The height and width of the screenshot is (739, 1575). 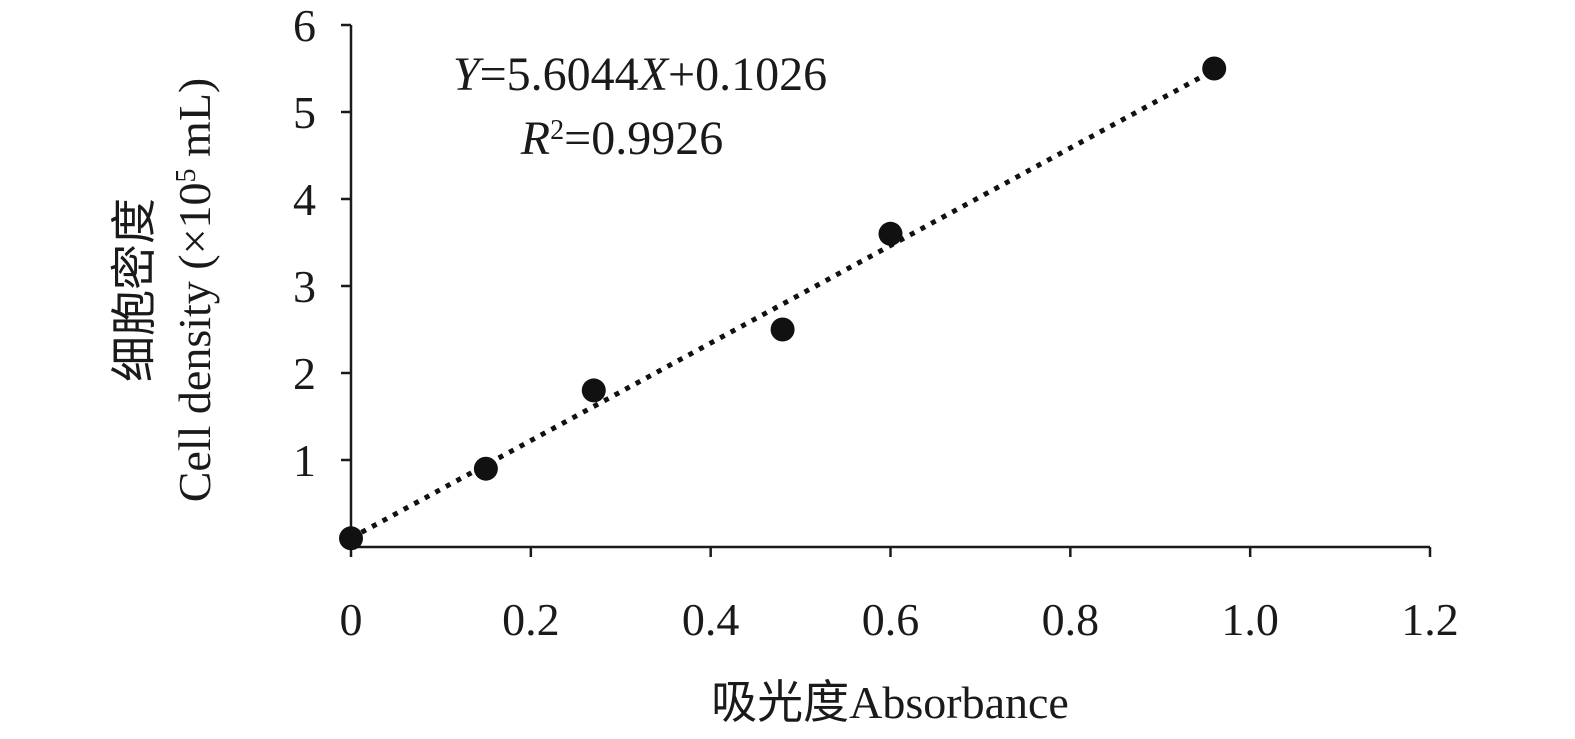 What do you see at coordinates (711, 619) in the screenshot?
I see `x-tick-label: 0.4` at bounding box center [711, 619].